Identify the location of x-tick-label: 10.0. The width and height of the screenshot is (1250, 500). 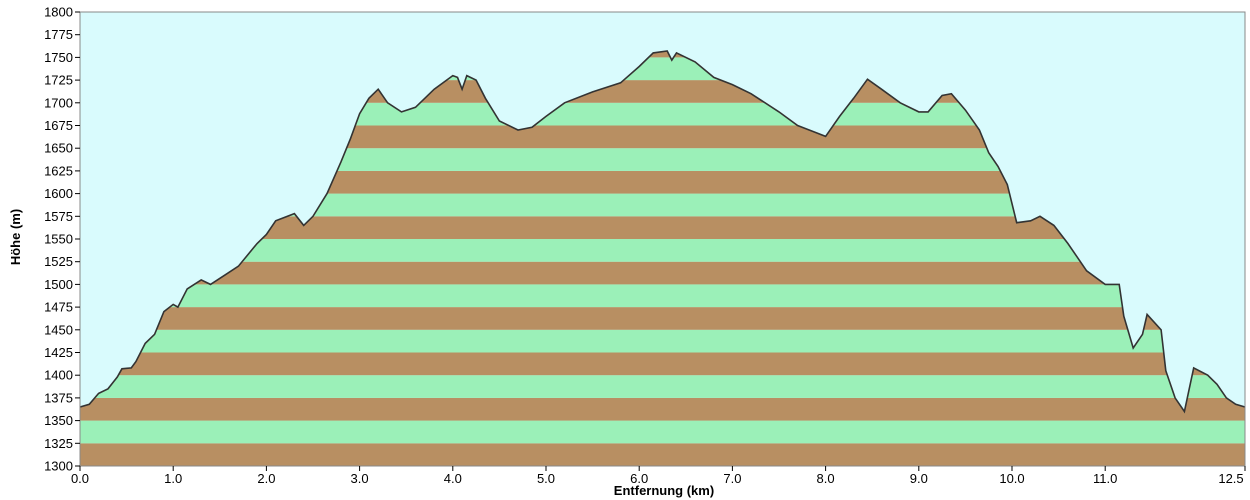
(1011, 478).